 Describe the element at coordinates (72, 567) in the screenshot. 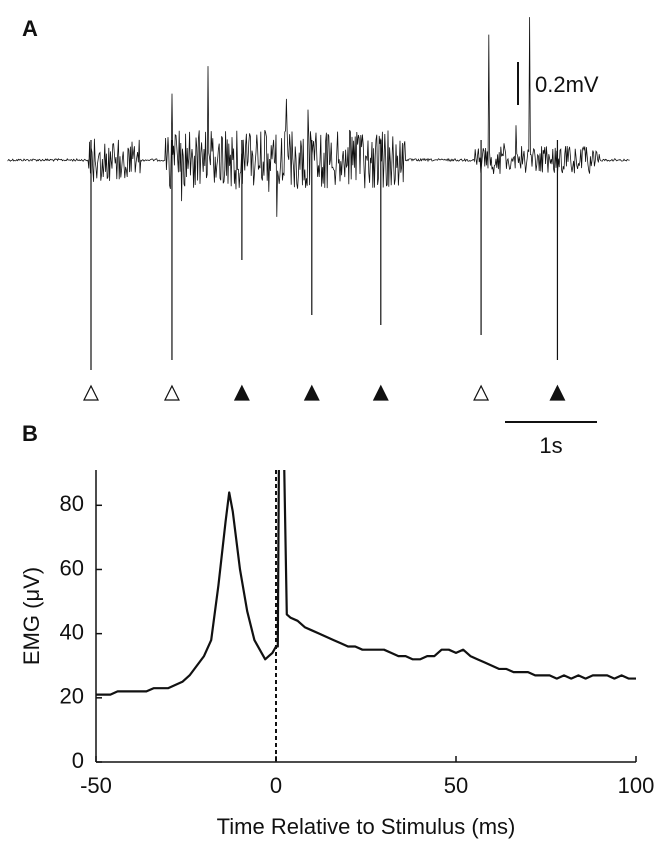

I see `y-tick-label: 60` at that location.